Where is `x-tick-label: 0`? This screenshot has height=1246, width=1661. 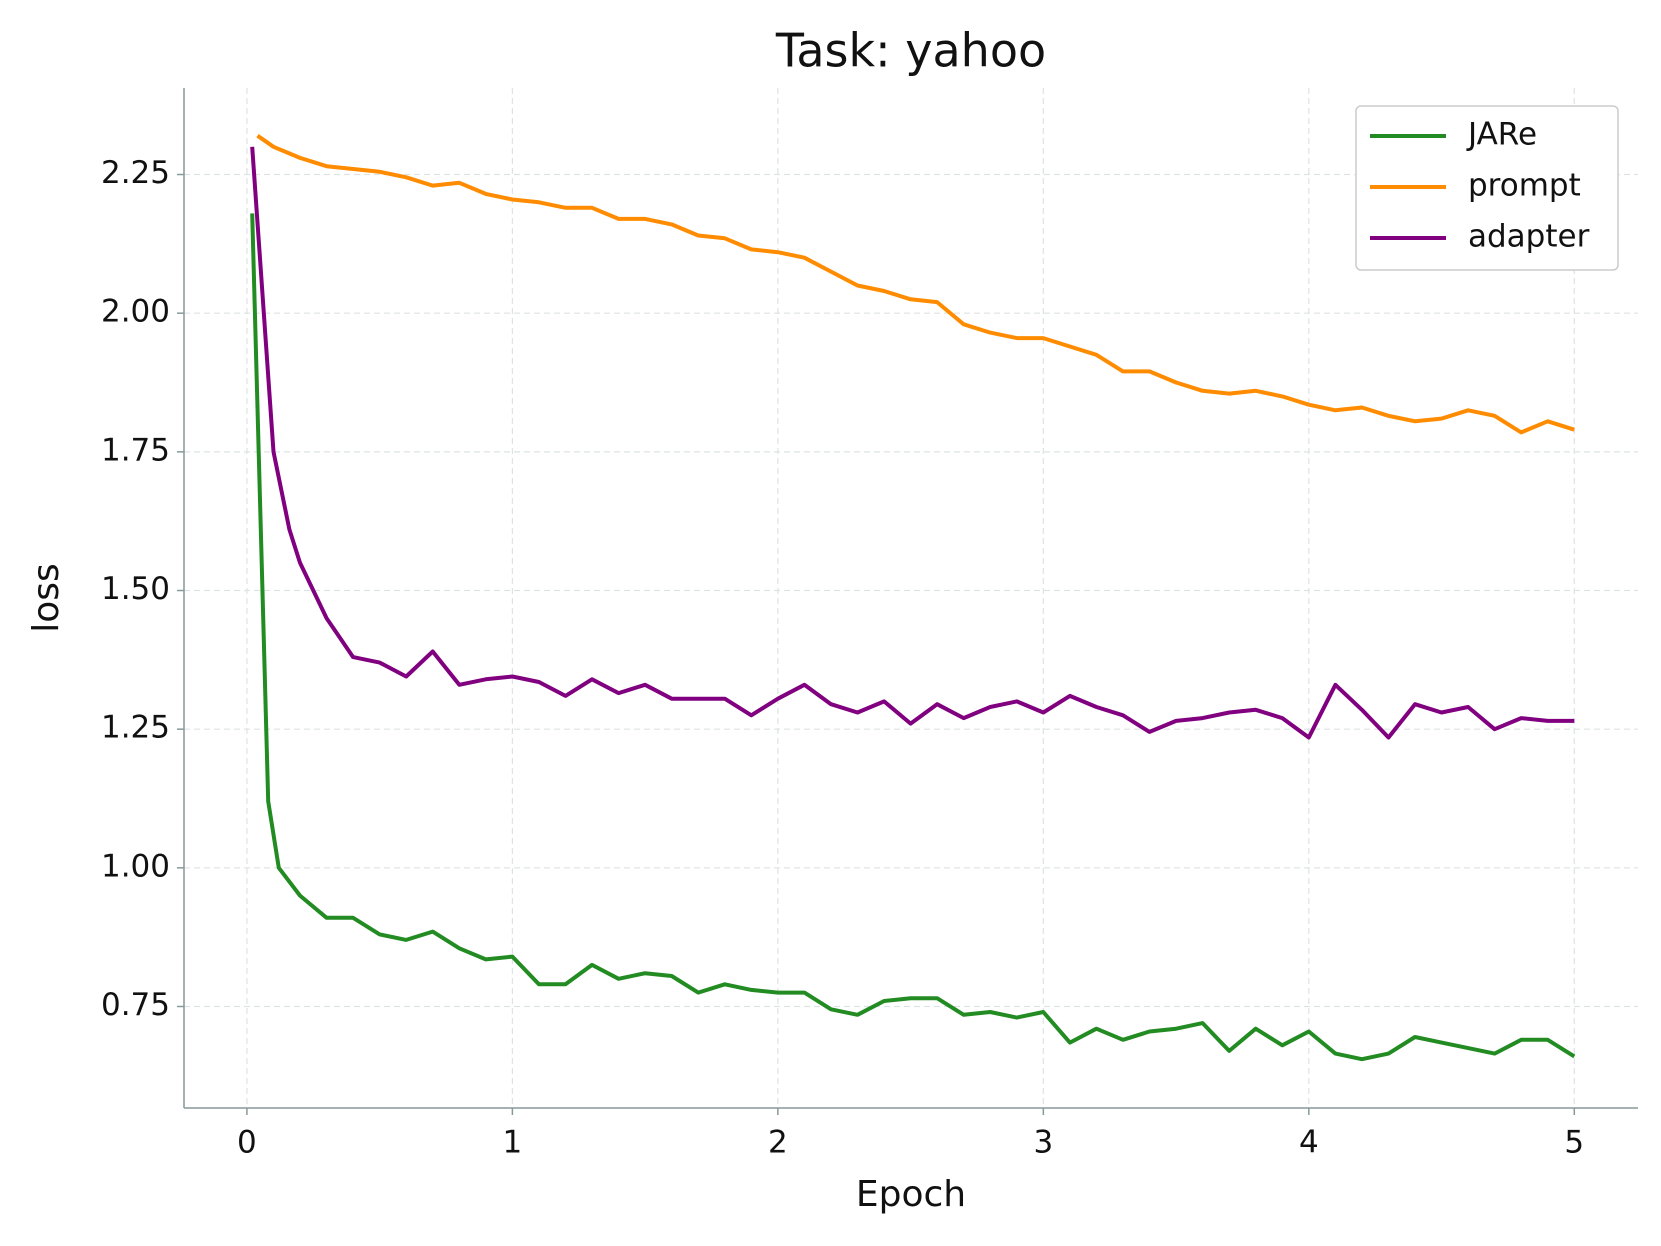 x-tick-label: 0 is located at coordinates (247, 1143).